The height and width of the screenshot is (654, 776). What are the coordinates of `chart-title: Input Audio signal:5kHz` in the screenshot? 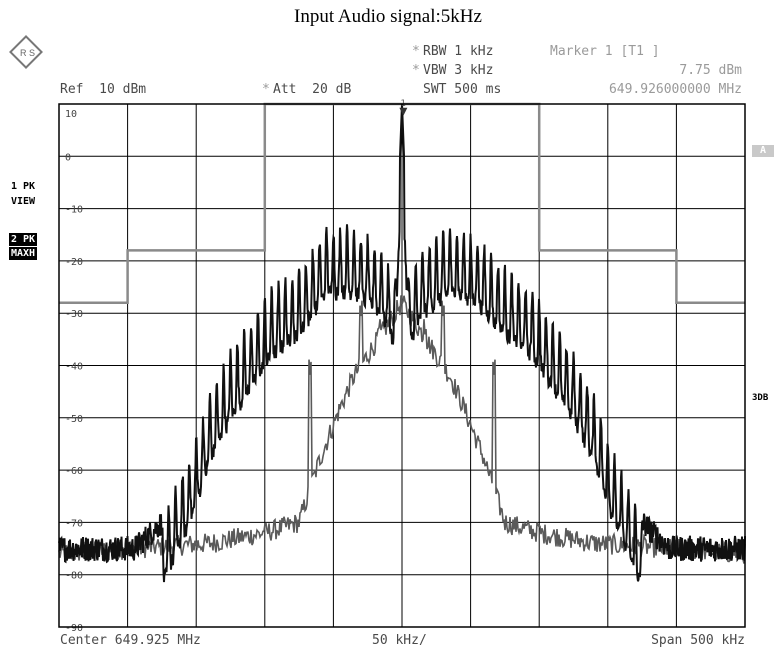 It's located at (388, 16).